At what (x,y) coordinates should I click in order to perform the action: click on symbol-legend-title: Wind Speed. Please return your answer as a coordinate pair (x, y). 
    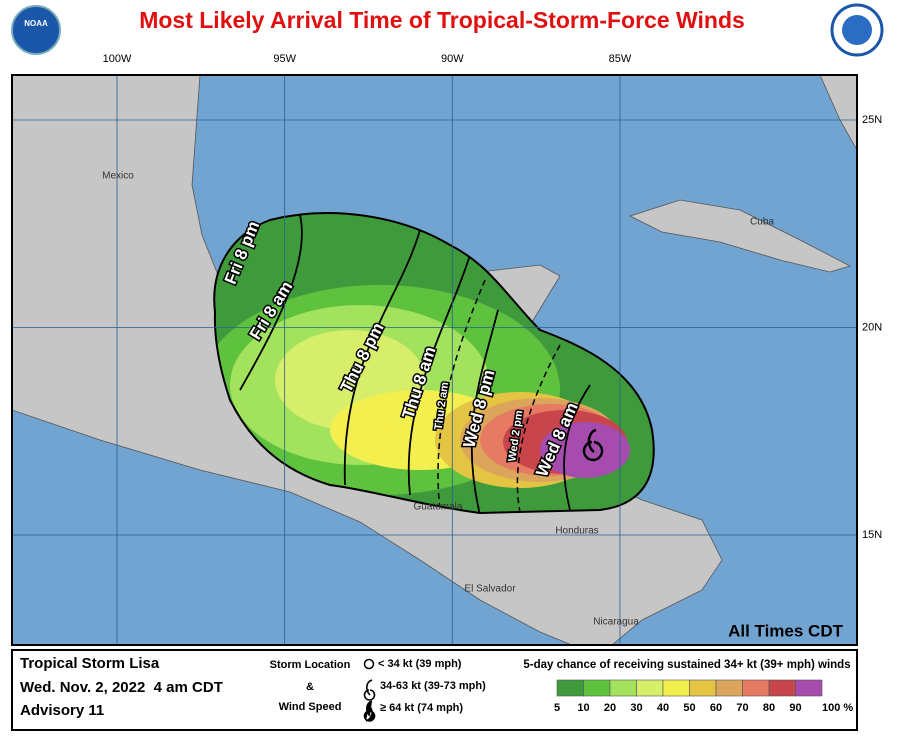
    Looking at the image, I should click on (310, 707).